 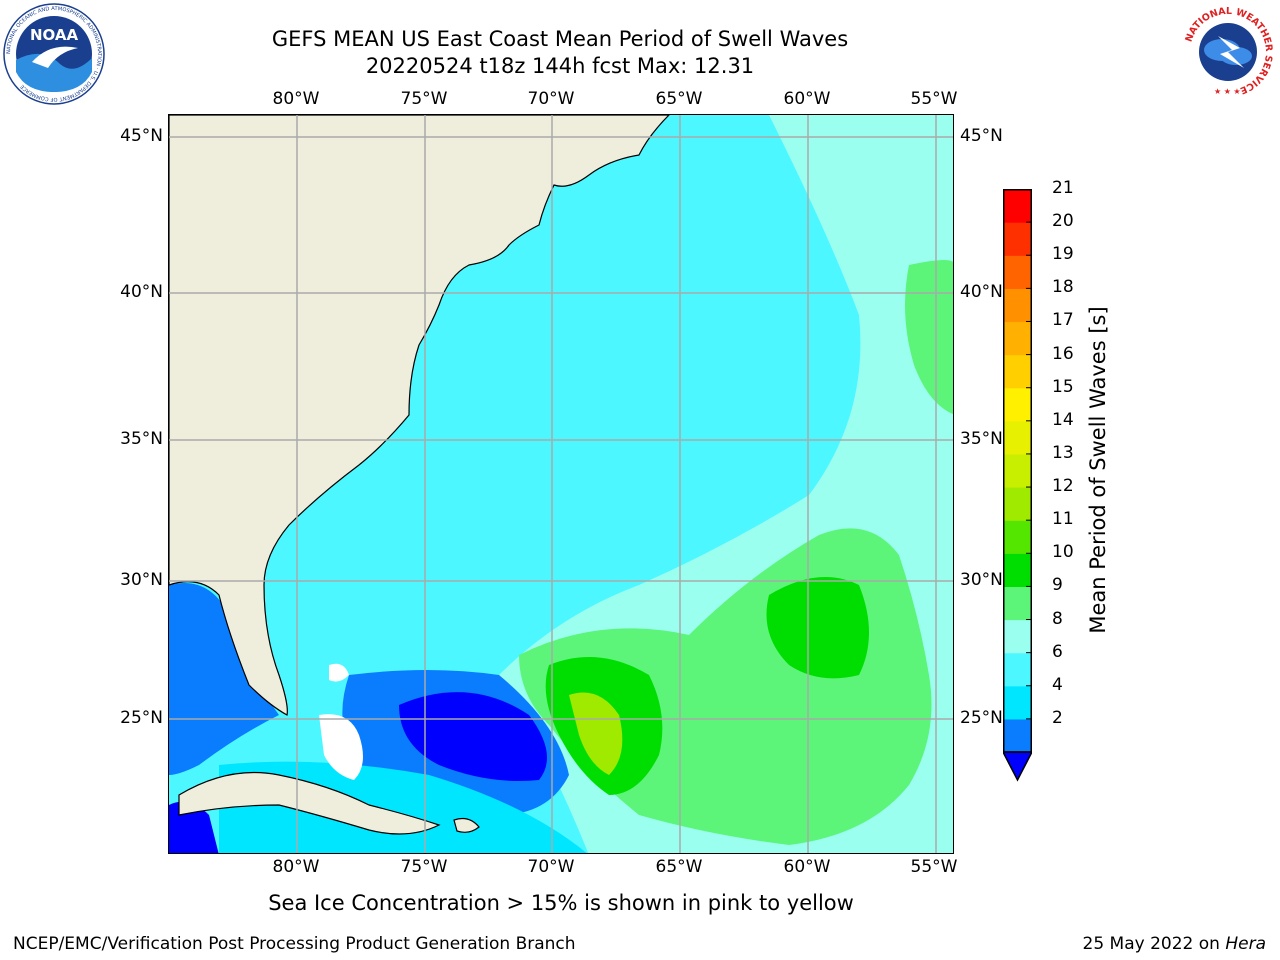 What do you see at coordinates (1057, 651) in the screenshot?
I see `colorbar-tick-label: 6` at bounding box center [1057, 651].